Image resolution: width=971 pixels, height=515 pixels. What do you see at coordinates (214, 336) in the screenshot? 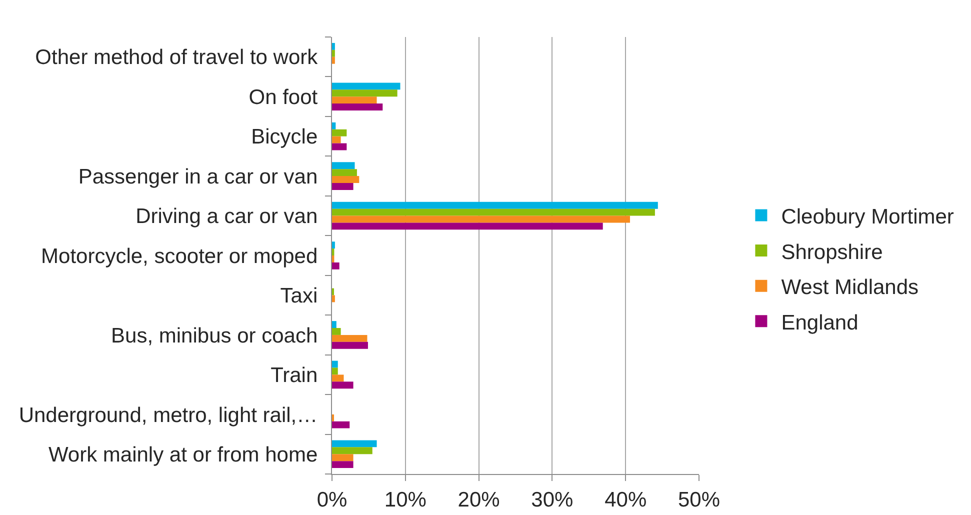
I see `y-tick-label: Bus, minibus or coach` at bounding box center [214, 336].